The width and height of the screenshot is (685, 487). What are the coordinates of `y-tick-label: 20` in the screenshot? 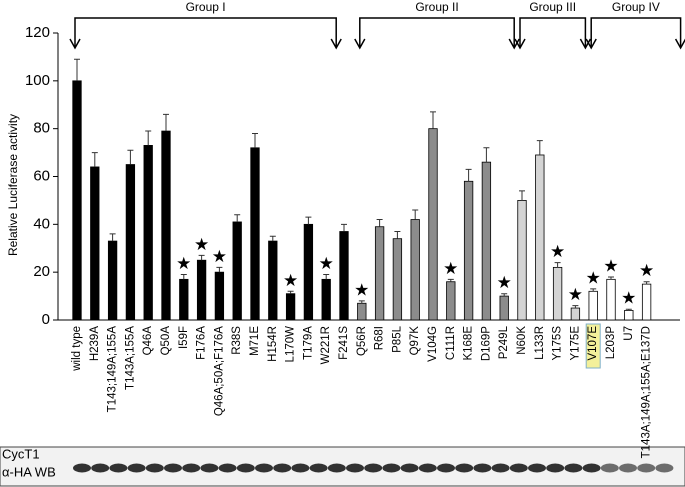 It's located at (41, 271).